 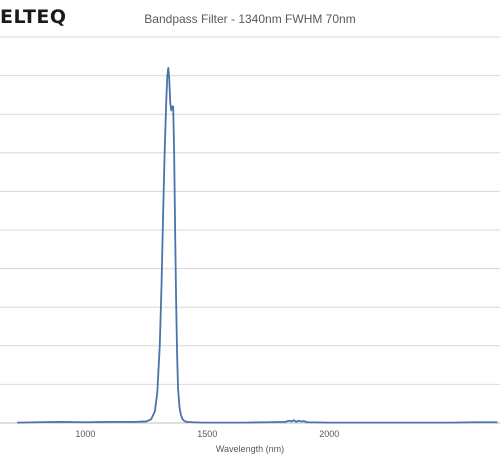 I want to click on x-tick-labels: 1000 1500 2000, so click(x=207, y=434).